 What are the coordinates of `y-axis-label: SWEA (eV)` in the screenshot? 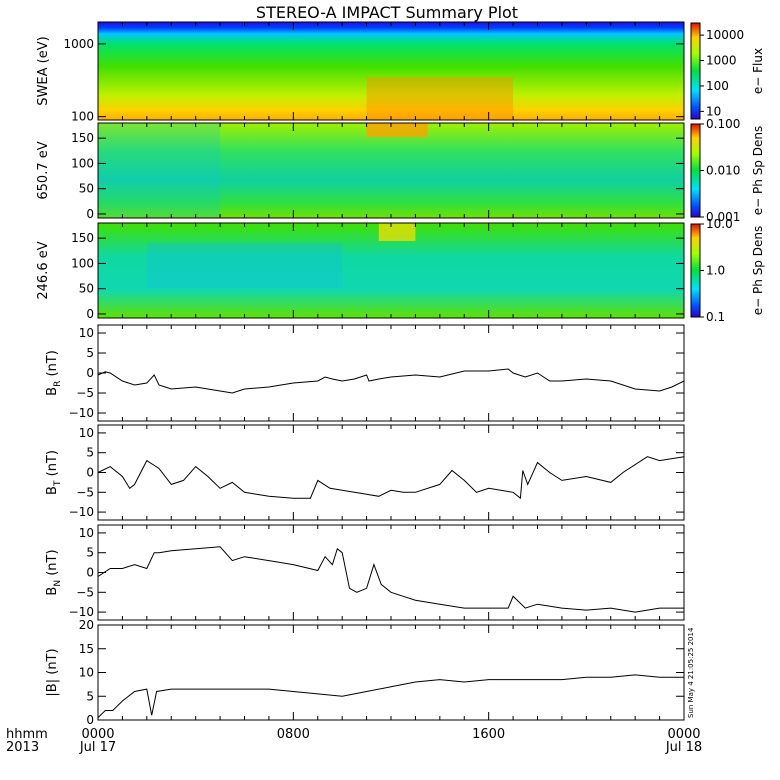 It's located at (43, 70).